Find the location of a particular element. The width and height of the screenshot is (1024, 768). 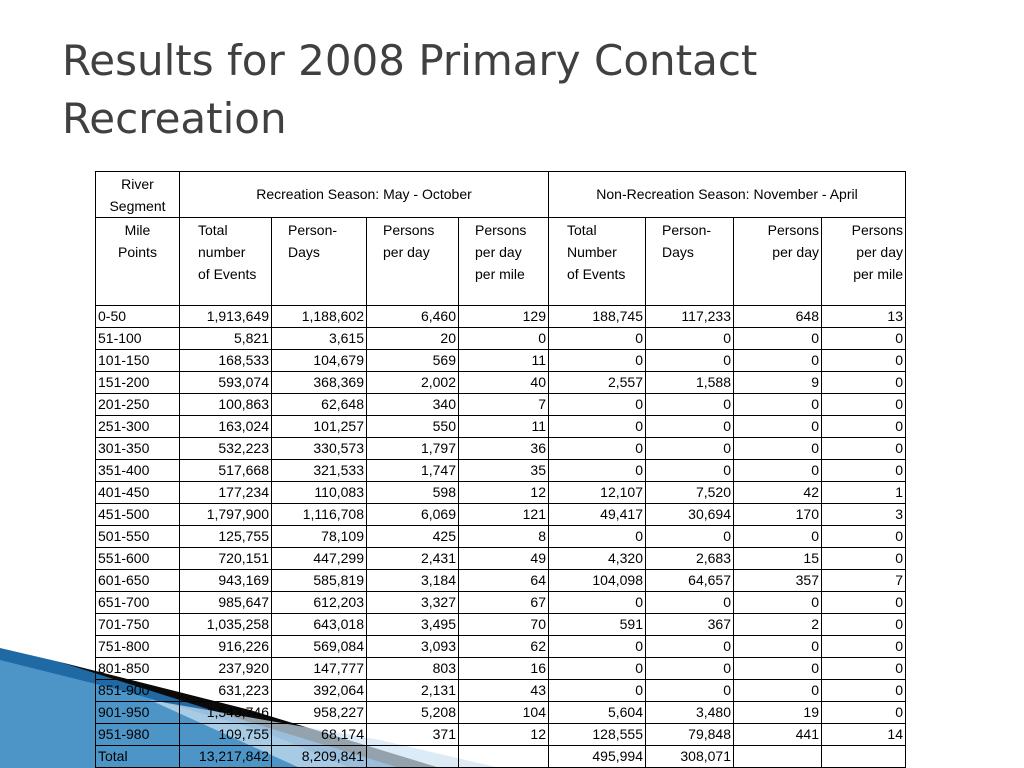

value-cell: 104 is located at coordinates (503, 712).